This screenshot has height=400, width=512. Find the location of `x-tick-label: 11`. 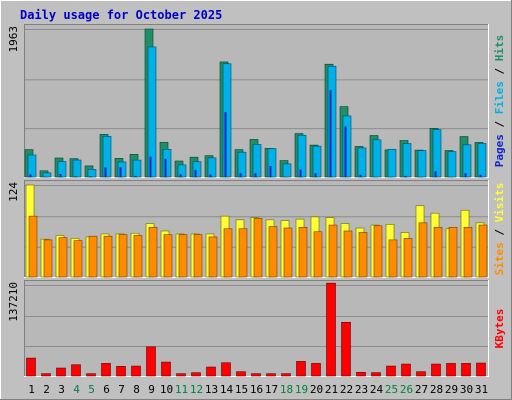

x-tick-label: 11 is located at coordinates (181, 389).